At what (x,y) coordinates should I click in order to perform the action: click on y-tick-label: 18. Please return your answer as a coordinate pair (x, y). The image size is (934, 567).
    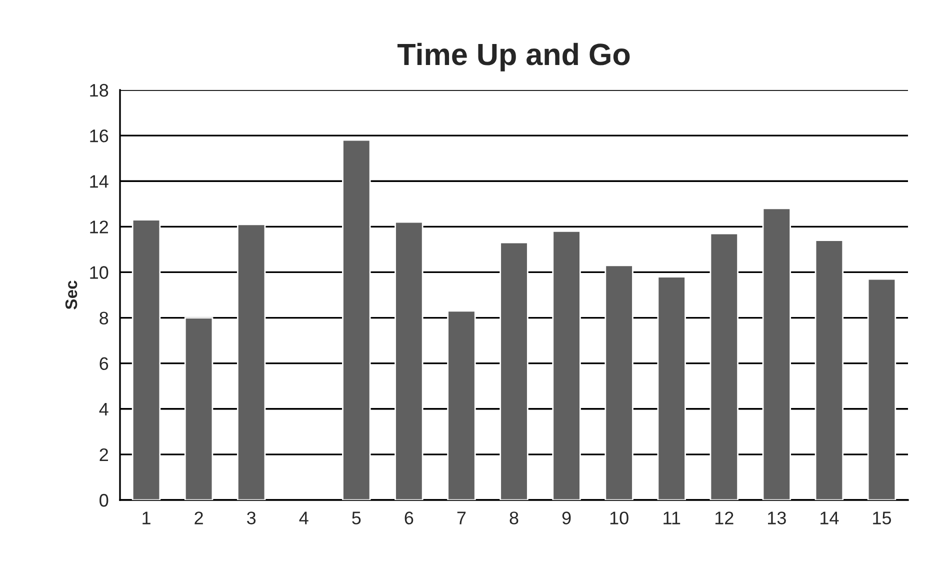
    Looking at the image, I should click on (99, 90).